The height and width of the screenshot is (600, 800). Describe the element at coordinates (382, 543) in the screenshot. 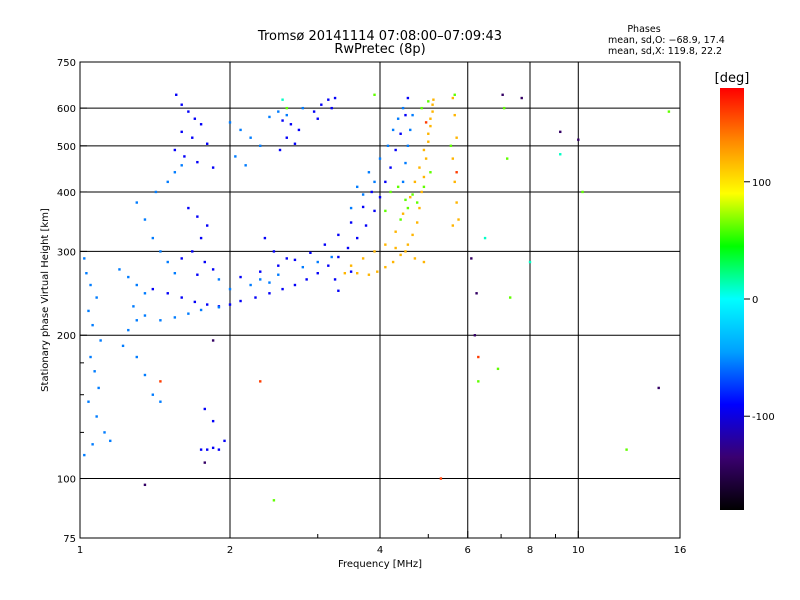

I see `x-axis-ticks: 1 2 4 6 8 10 16` at that location.